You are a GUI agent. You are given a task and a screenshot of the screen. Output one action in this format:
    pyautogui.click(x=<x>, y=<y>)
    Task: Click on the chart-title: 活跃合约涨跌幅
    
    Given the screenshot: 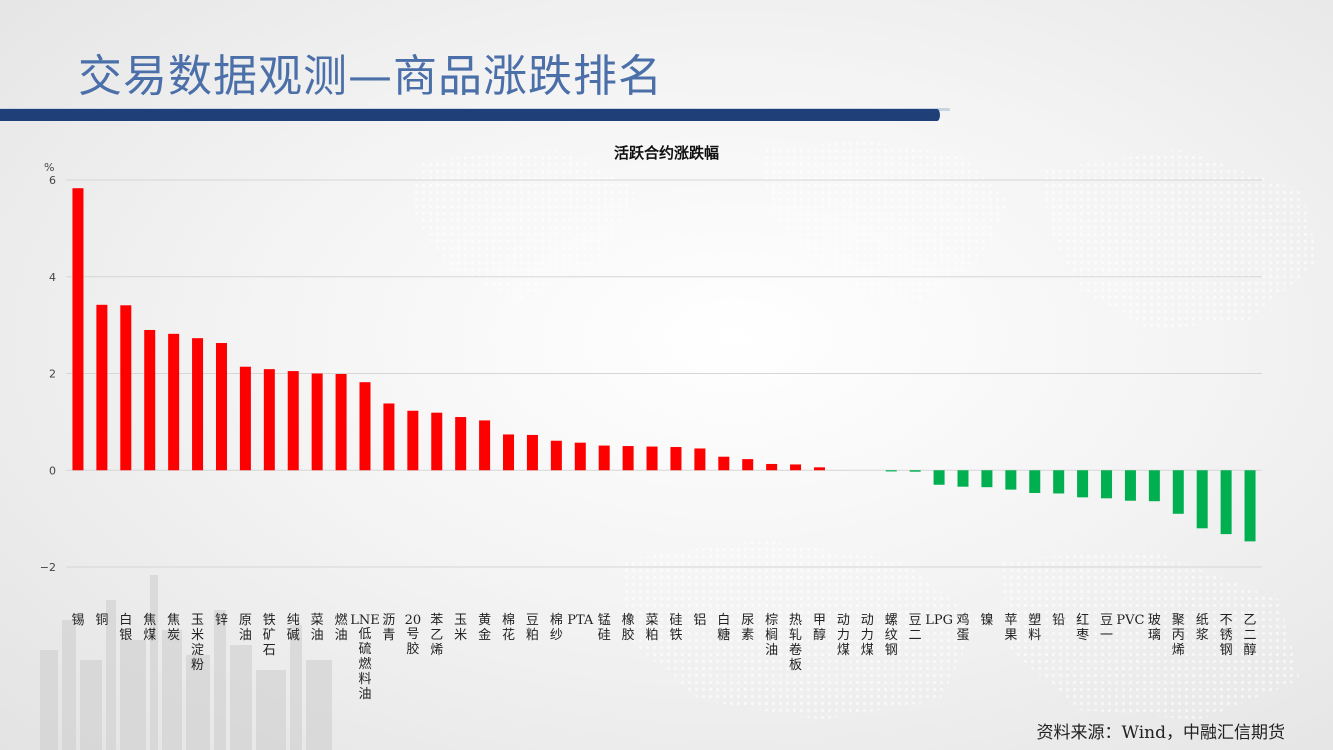 What is the action you would take?
    pyautogui.click(x=666, y=153)
    